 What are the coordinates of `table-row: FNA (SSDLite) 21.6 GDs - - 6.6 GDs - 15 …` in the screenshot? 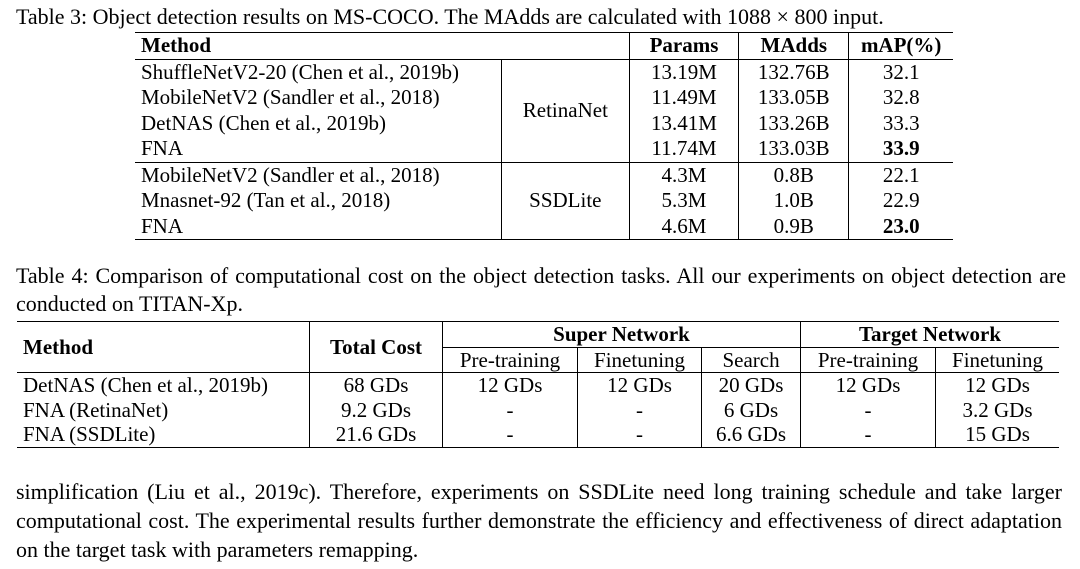 It's located at (538, 435).